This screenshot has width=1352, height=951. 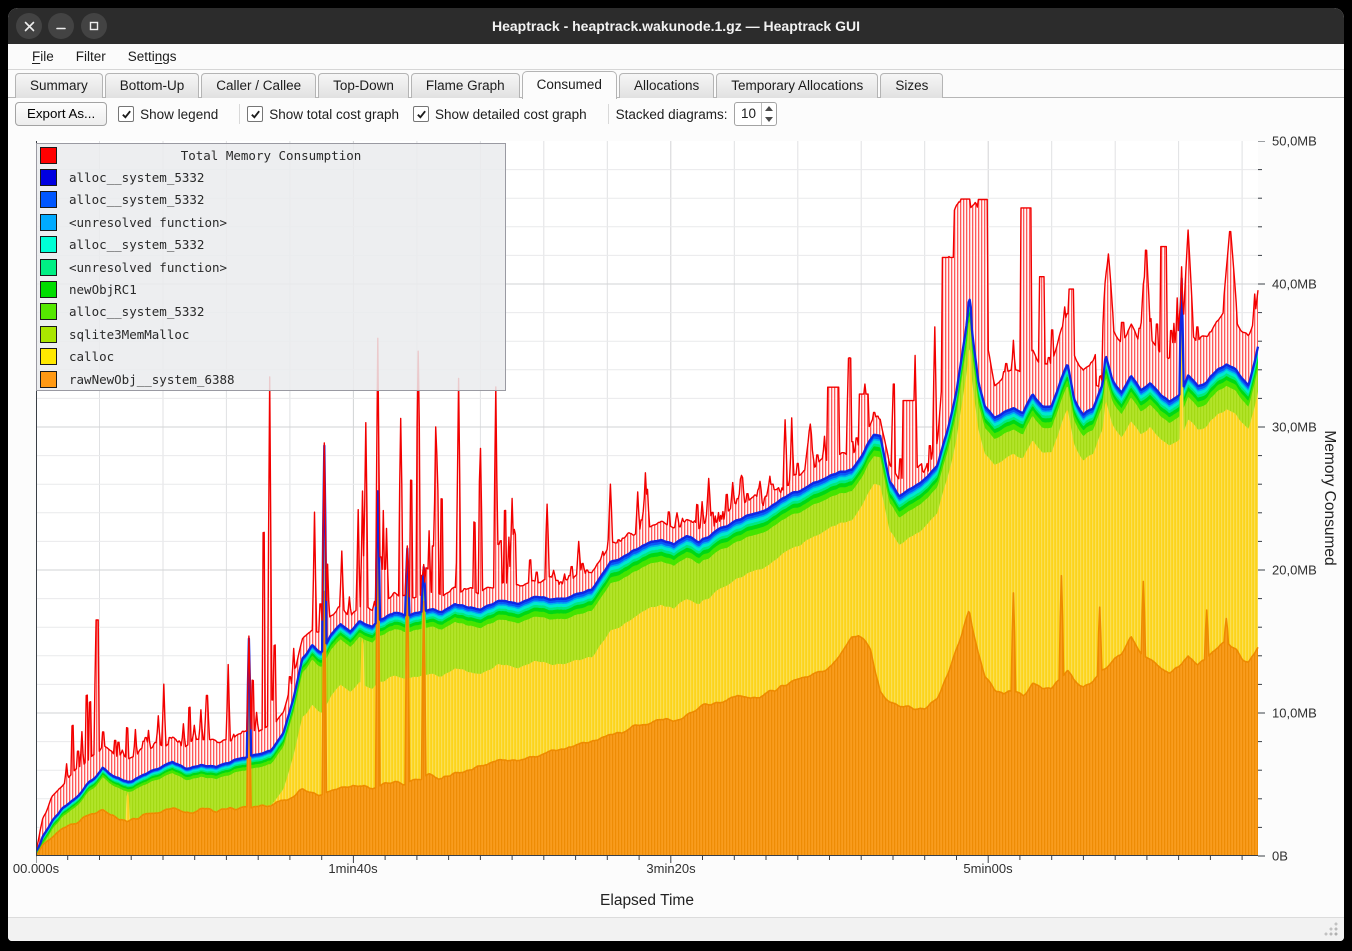 What do you see at coordinates (1280, 856) in the screenshot?
I see `y-tick-label: 0B` at bounding box center [1280, 856].